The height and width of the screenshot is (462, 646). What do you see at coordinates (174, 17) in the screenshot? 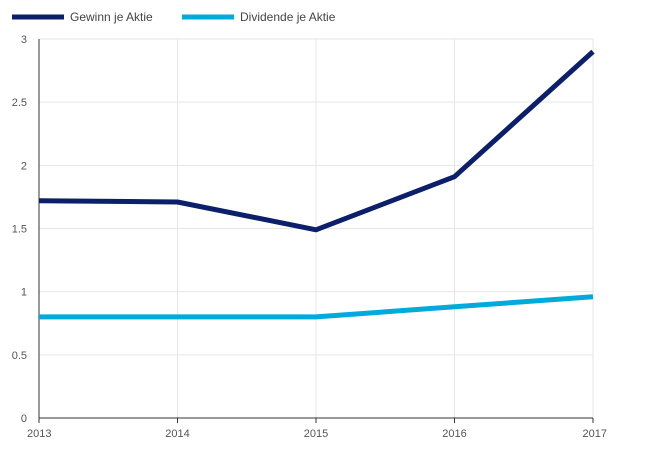
I see `legend: Gewinn je Aktie Dividende je Aktie` at bounding box center [174, 17].